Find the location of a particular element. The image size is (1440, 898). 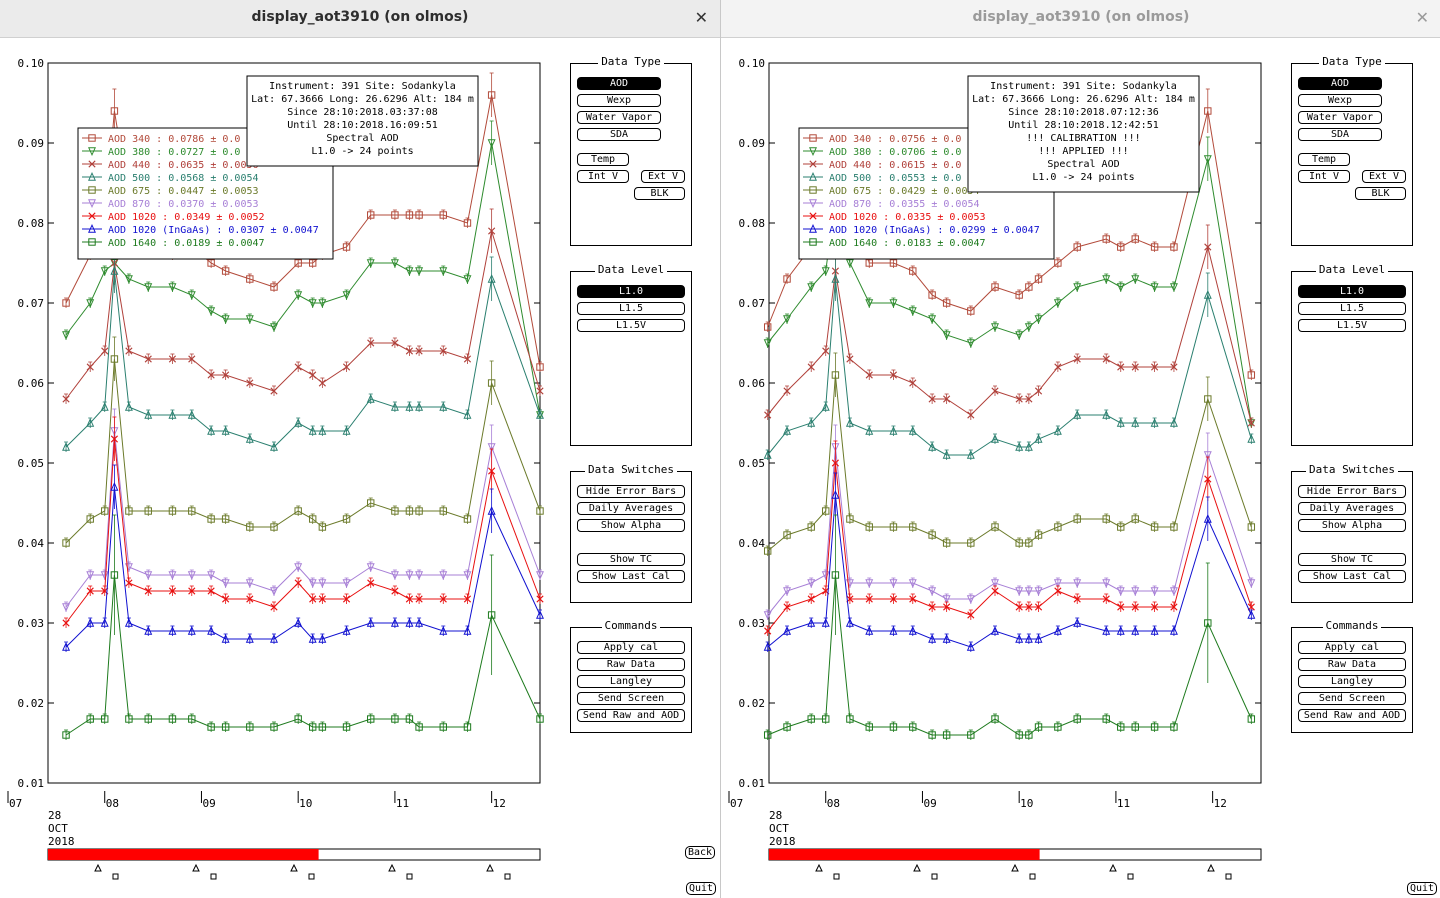

panel-title-text: Commands is located at coordinates (631, 625).